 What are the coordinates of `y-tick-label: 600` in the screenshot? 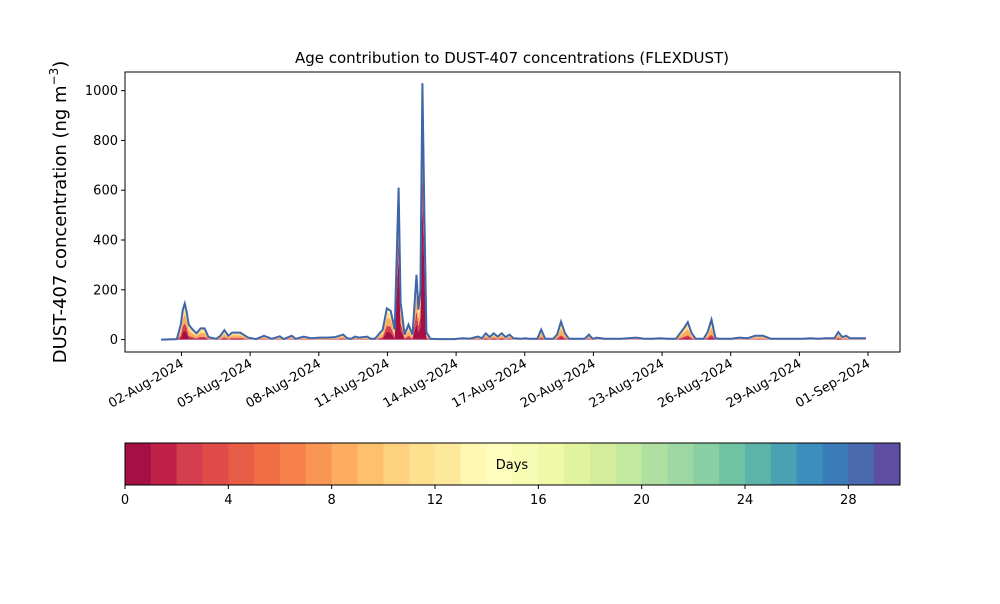 It's located at (105, 191).